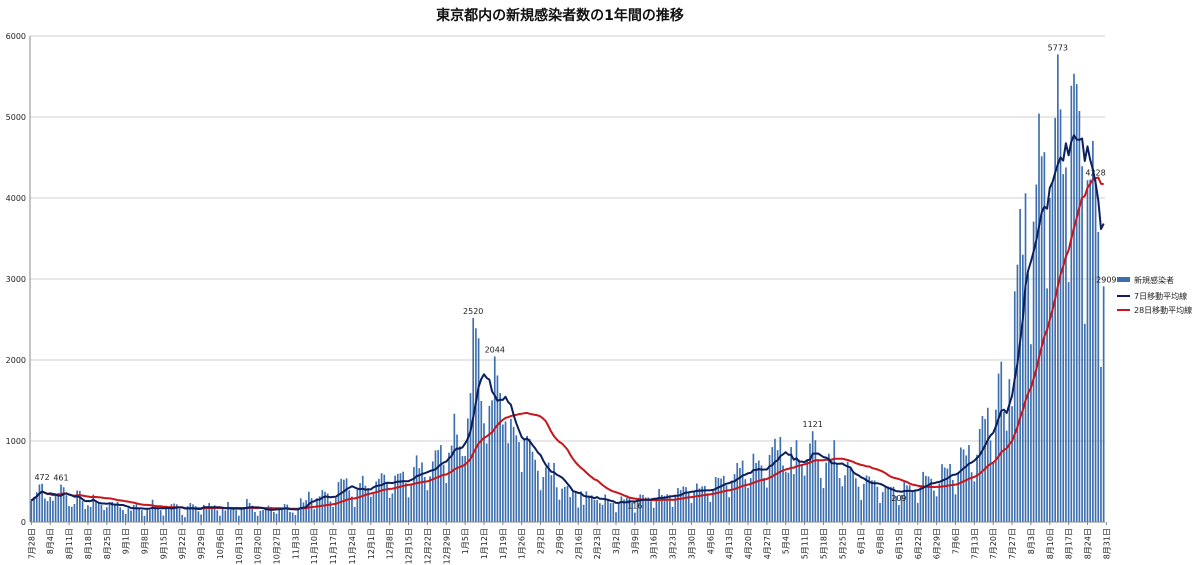 The width and height of the screenshot is (1199, 565). I want to click on x-tick-label: 1月5日, so click(465, 541).